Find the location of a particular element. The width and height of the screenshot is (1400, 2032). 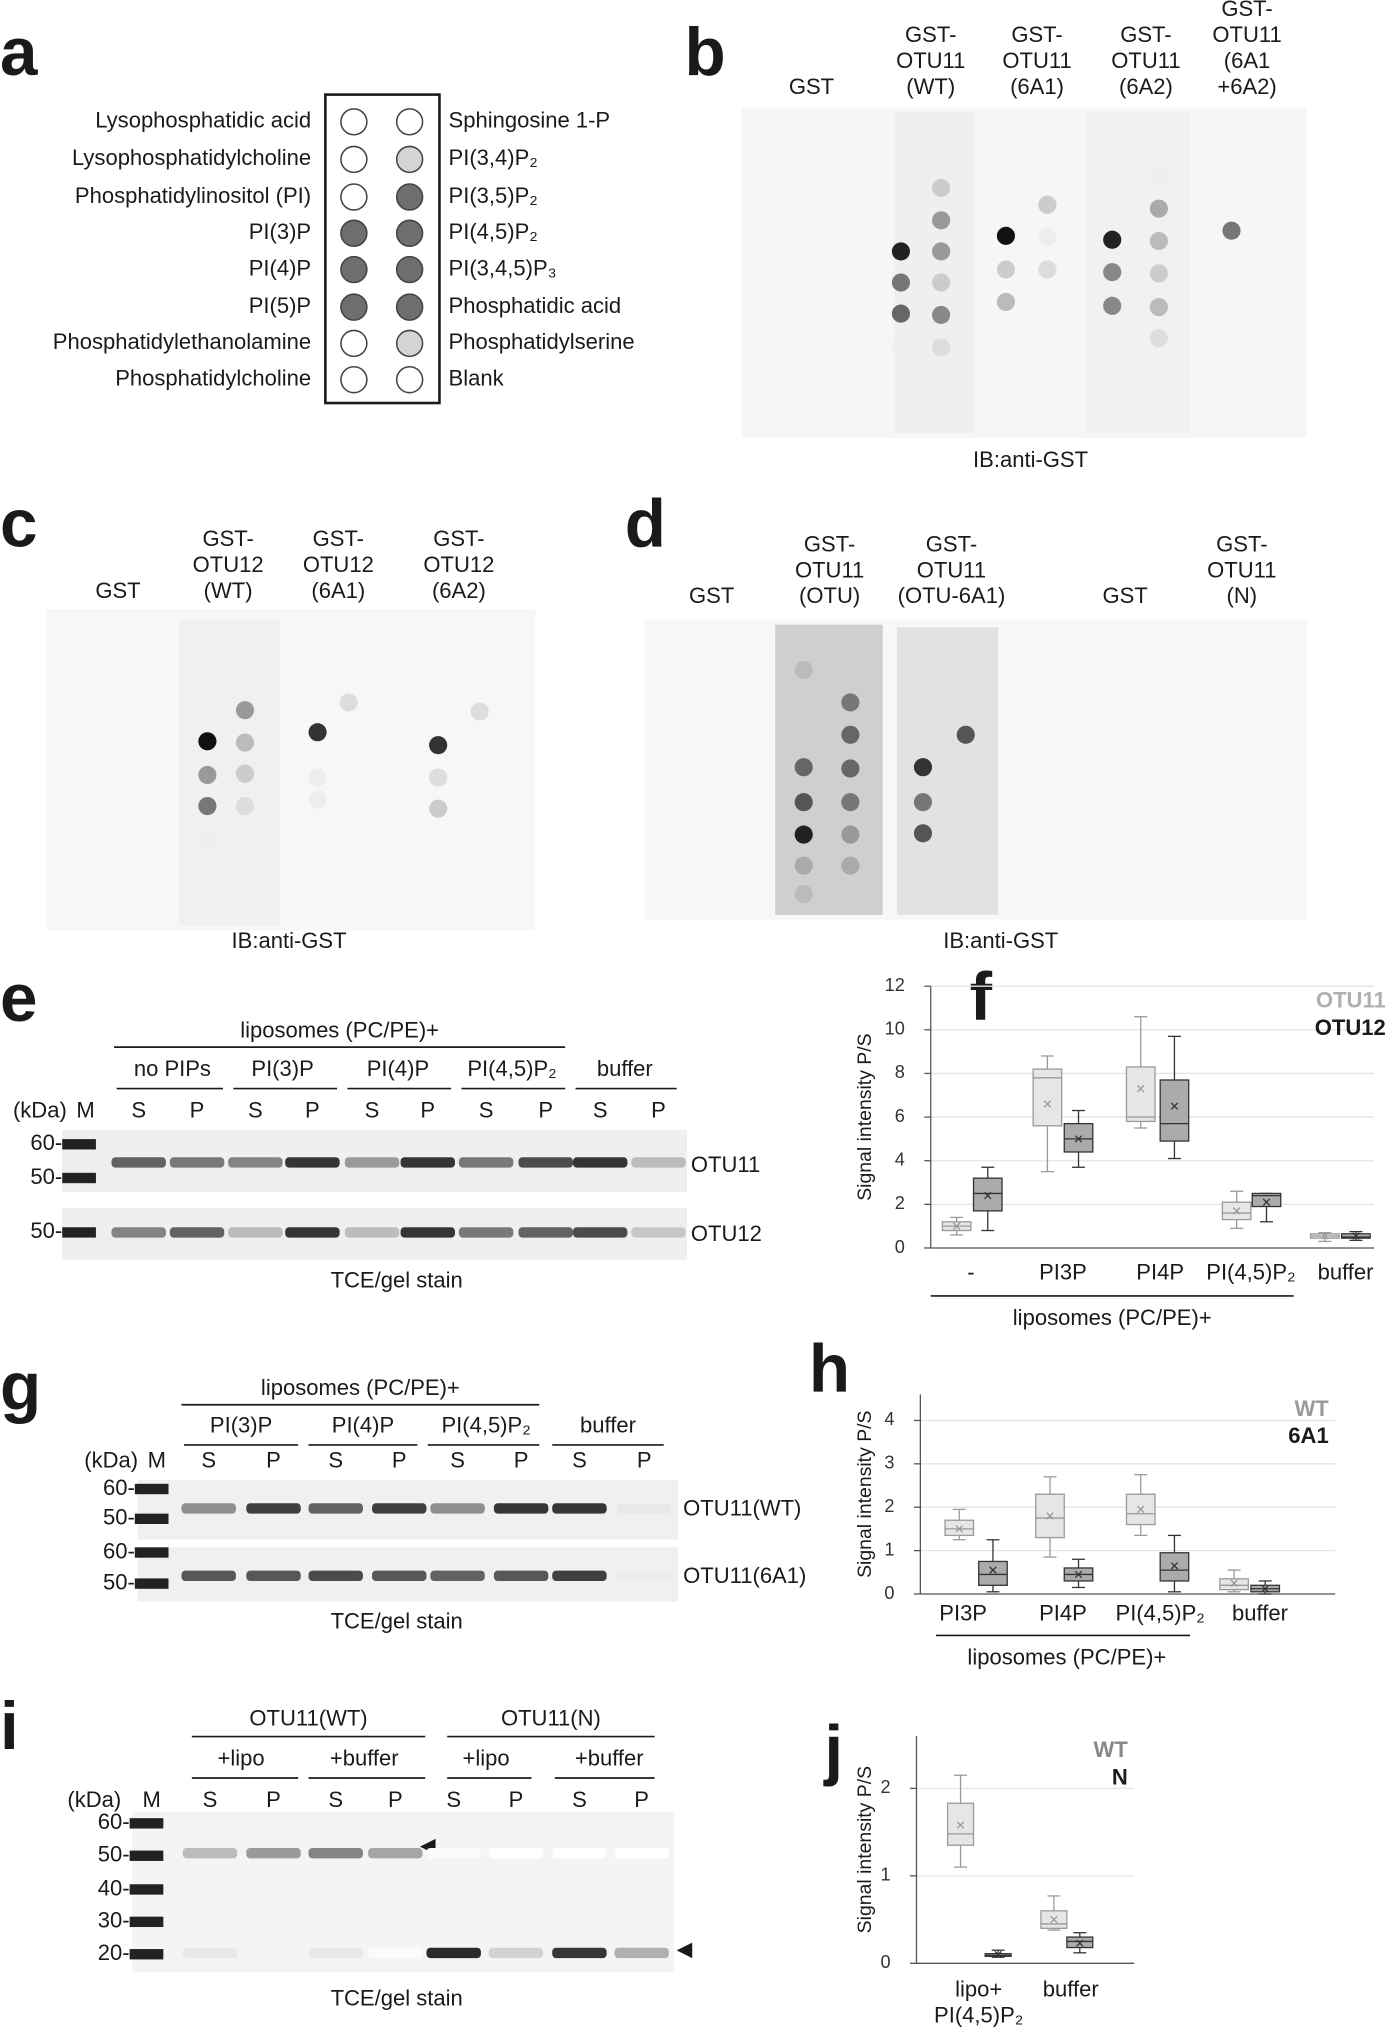

label: PI(4,5)P₂ is located at coordinates (493, 231).